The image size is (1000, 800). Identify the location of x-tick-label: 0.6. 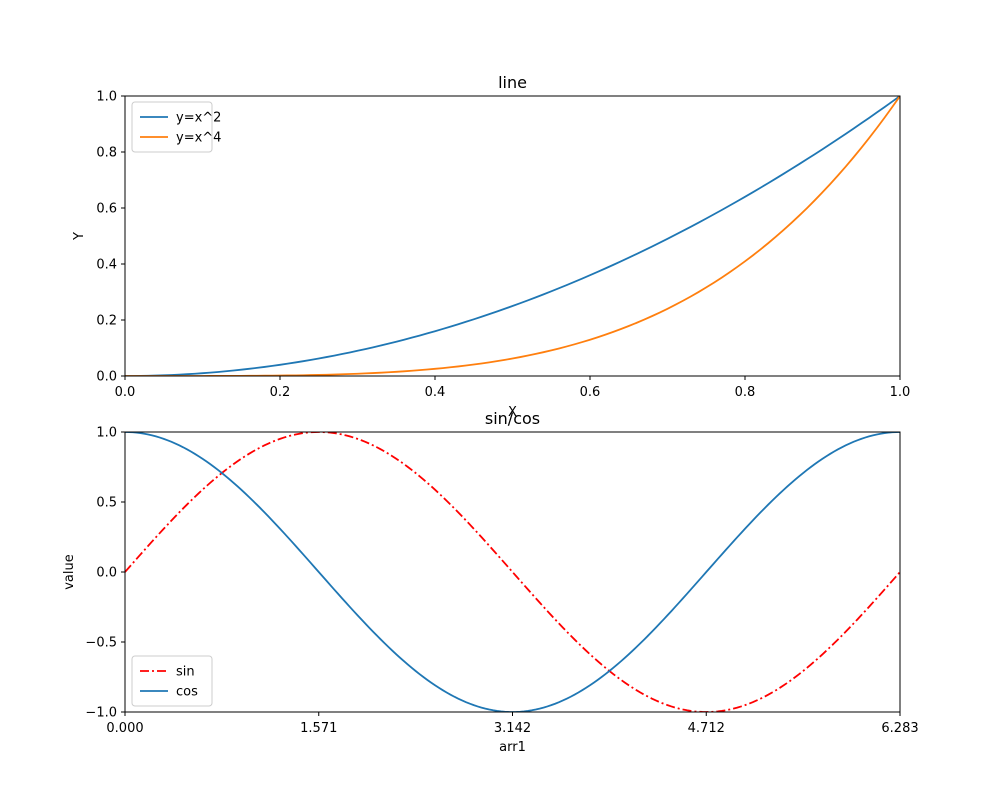
(590, 392).